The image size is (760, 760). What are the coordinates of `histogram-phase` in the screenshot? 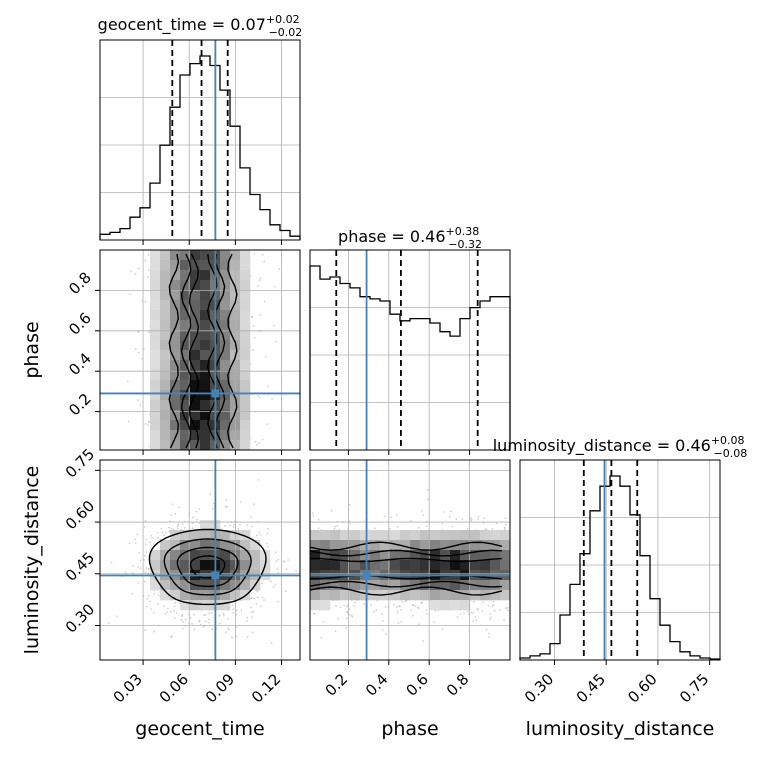 It's located at (410, 357).